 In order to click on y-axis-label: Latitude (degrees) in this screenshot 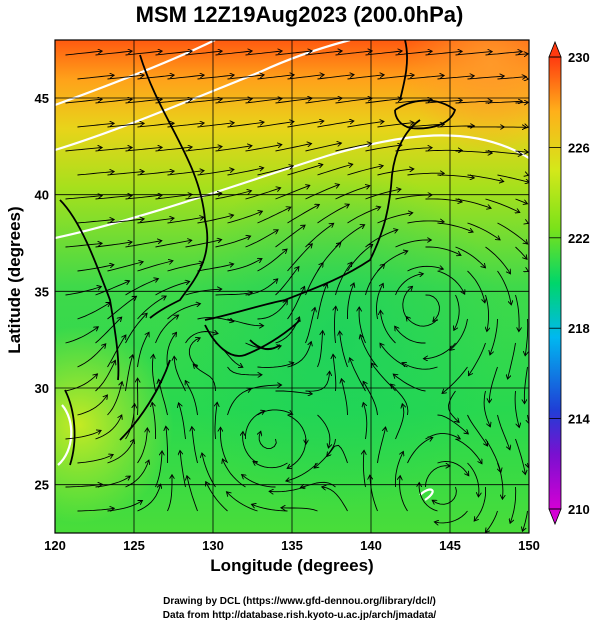, I will do `click(14, 280)`.